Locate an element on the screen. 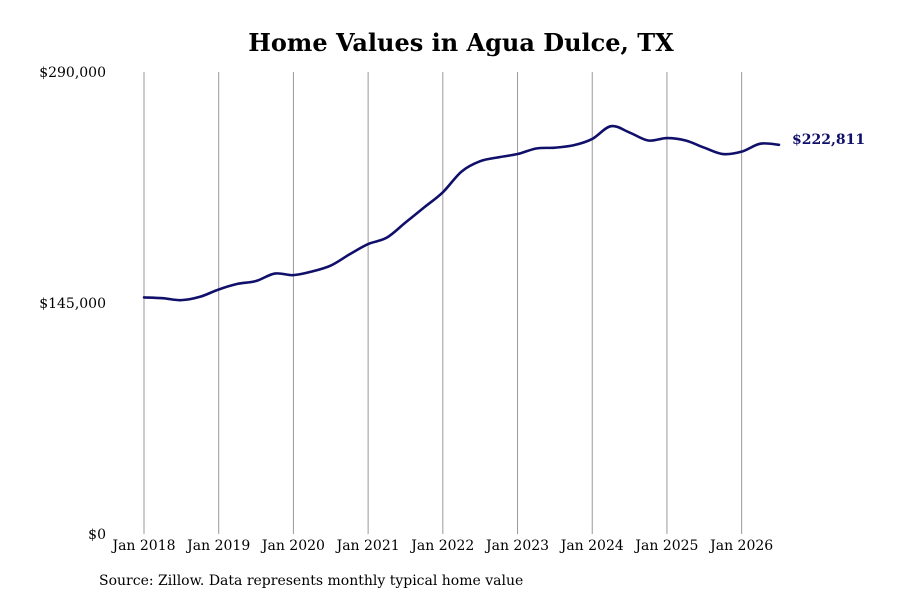 The width and height of the screenshot is (900, 600). x-tick-label: Jan 2023 is located at coordinates (516, 546).